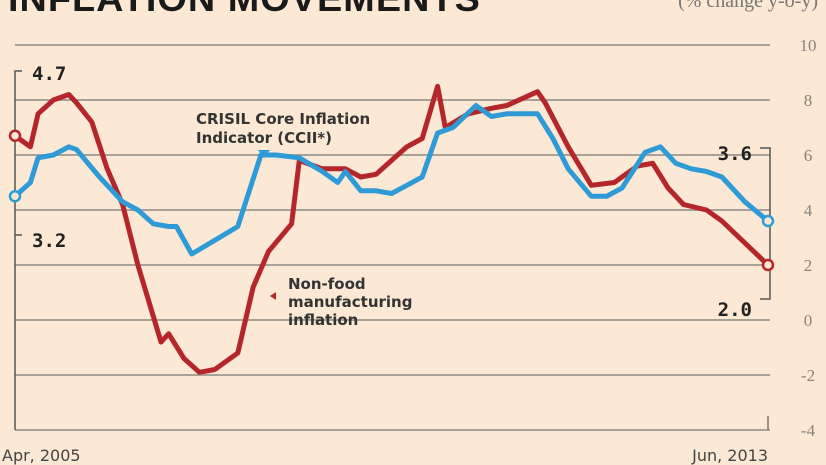  What do you see at coordinates (808, 265) in the screenshot?
I see `y-tick-label: 2` at bounding box center [808, 265].